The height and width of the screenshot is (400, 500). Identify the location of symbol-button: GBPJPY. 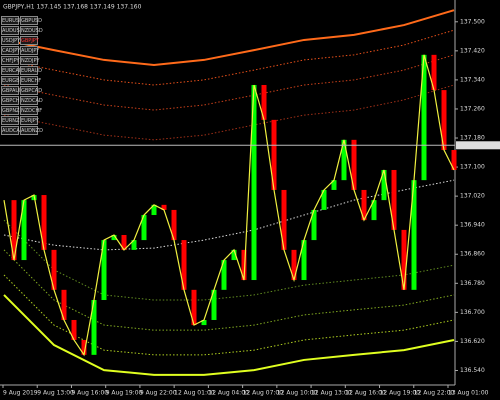
(29, 40).